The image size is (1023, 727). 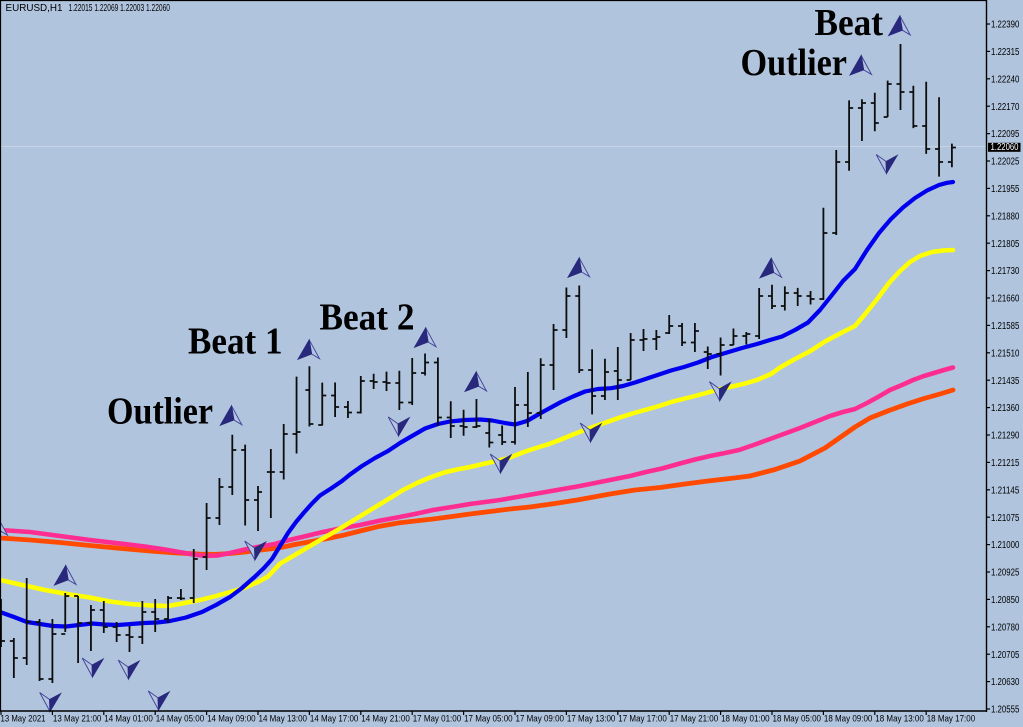 I want to click on svg-text: 18 May 17:00, so click(x=951, y=719).